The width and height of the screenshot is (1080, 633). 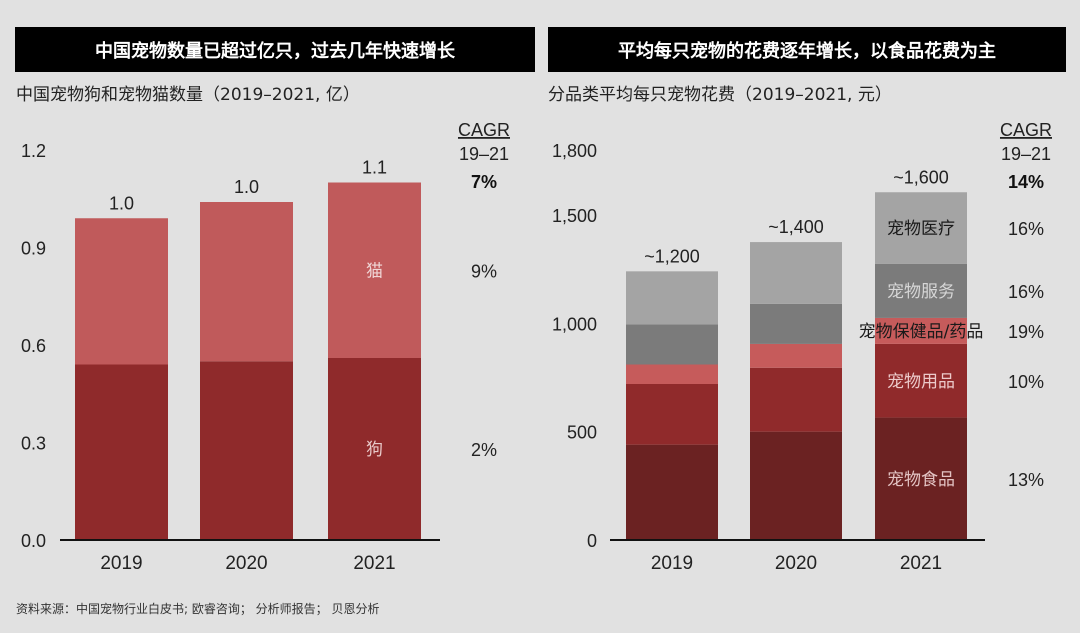 I want to click on cagr-value: 9%, so click(x=484, y=271).